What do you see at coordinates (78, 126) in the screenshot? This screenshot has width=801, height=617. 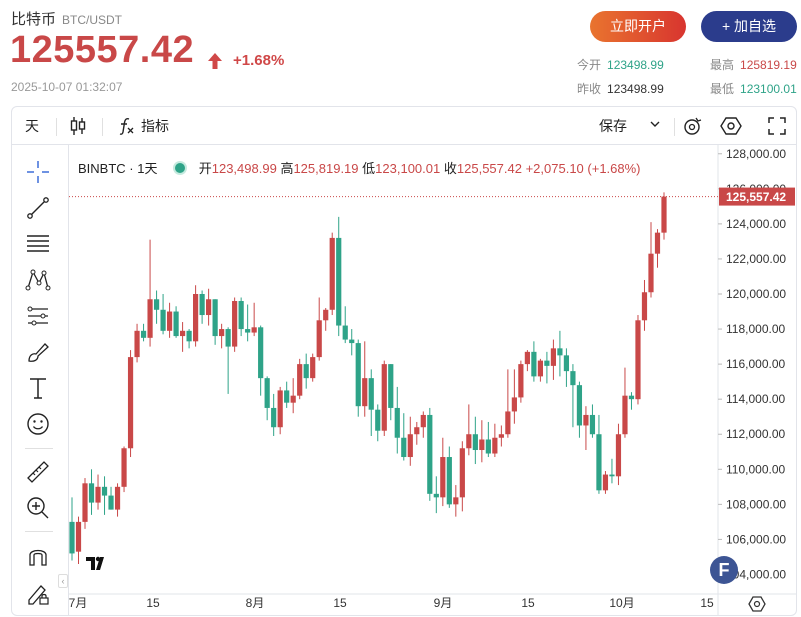 I see `candlestick-icon` at bounding box center [78, 126].